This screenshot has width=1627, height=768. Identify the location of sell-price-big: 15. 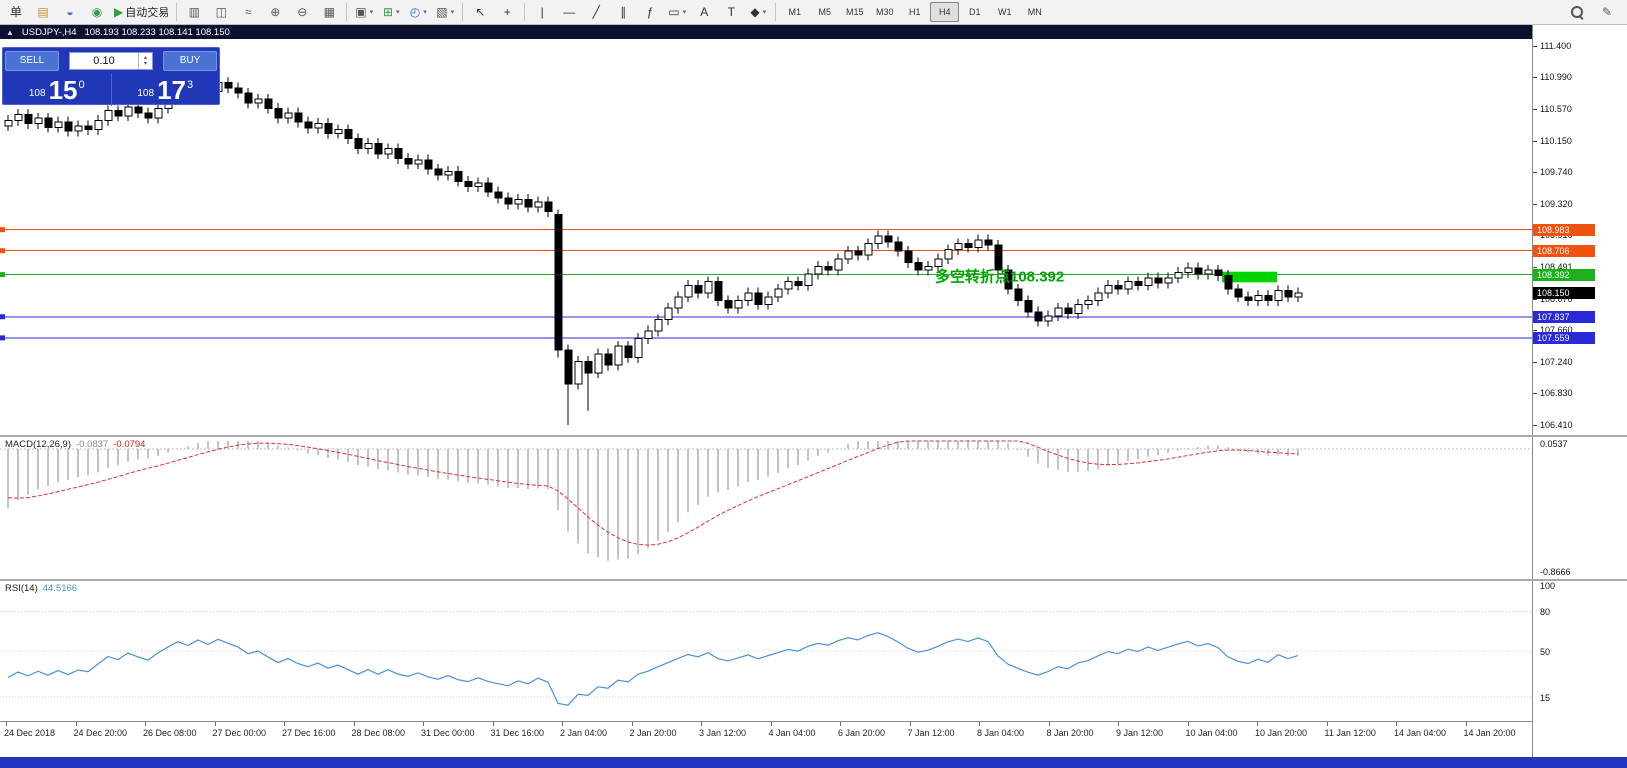
(63, 89).